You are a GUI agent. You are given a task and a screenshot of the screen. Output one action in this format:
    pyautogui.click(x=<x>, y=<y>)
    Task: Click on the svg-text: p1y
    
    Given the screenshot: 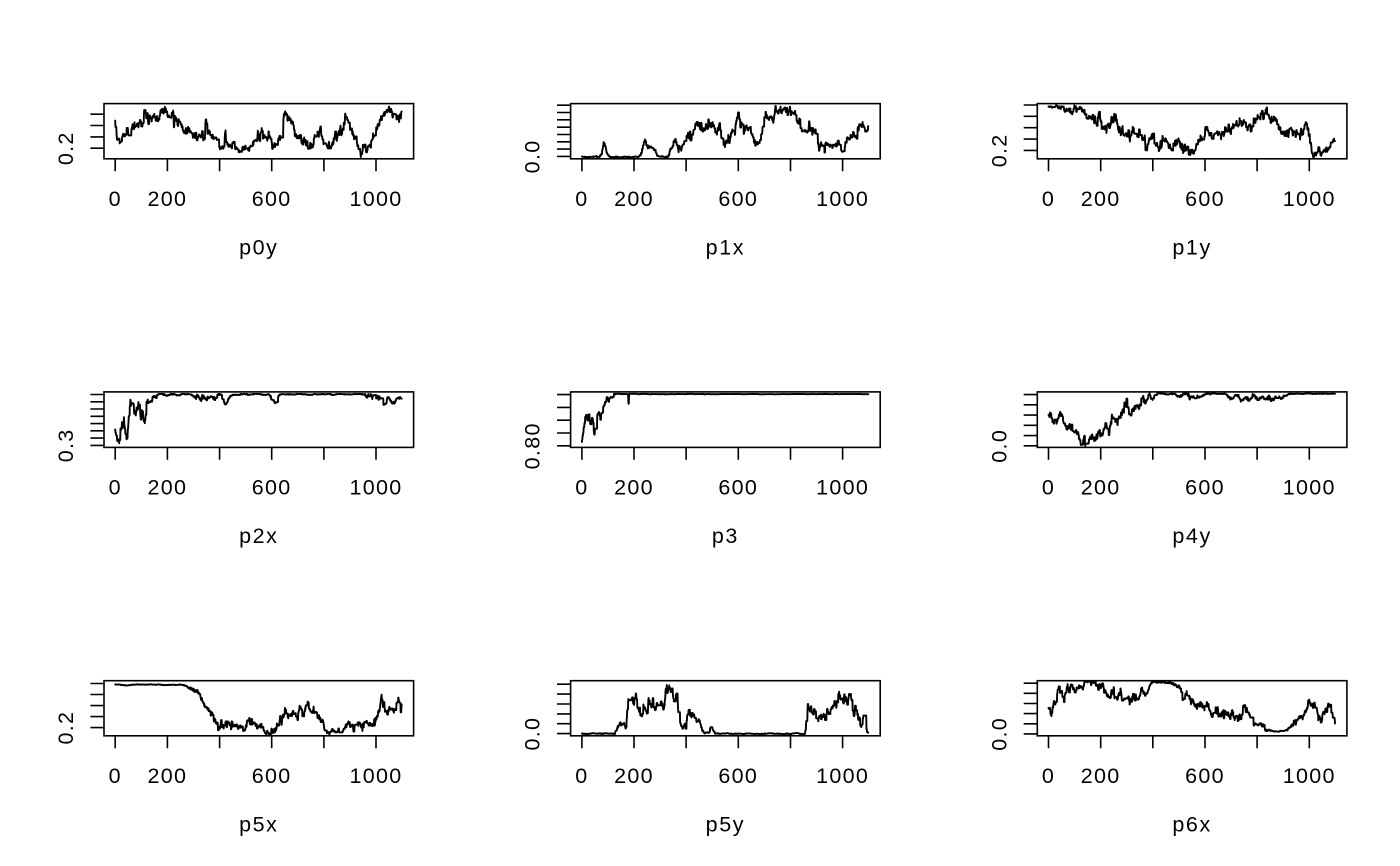 What is the action you would take?
    pyautogui.click(x=1191, y=248)
    